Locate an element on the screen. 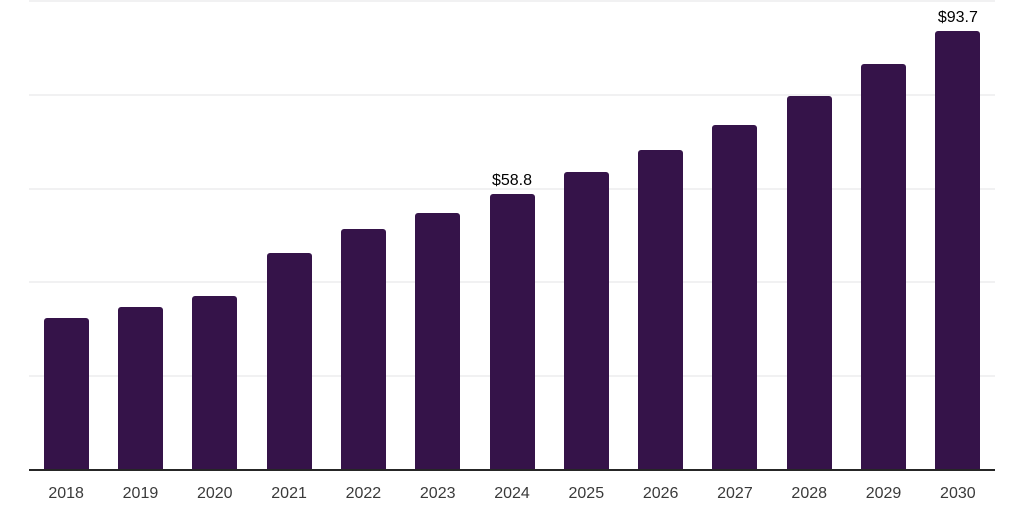 The image size is (1024, 512). x-tick-2023: 2023 is located at coordinates (437, 493).